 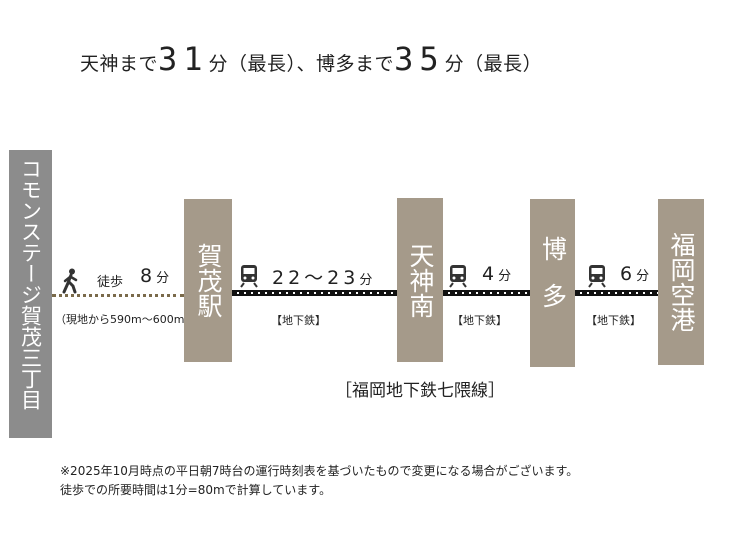 I want to click on headline: 天神まで31分（最長）、博多まで35分（最長）, so click(x=311, y=59).